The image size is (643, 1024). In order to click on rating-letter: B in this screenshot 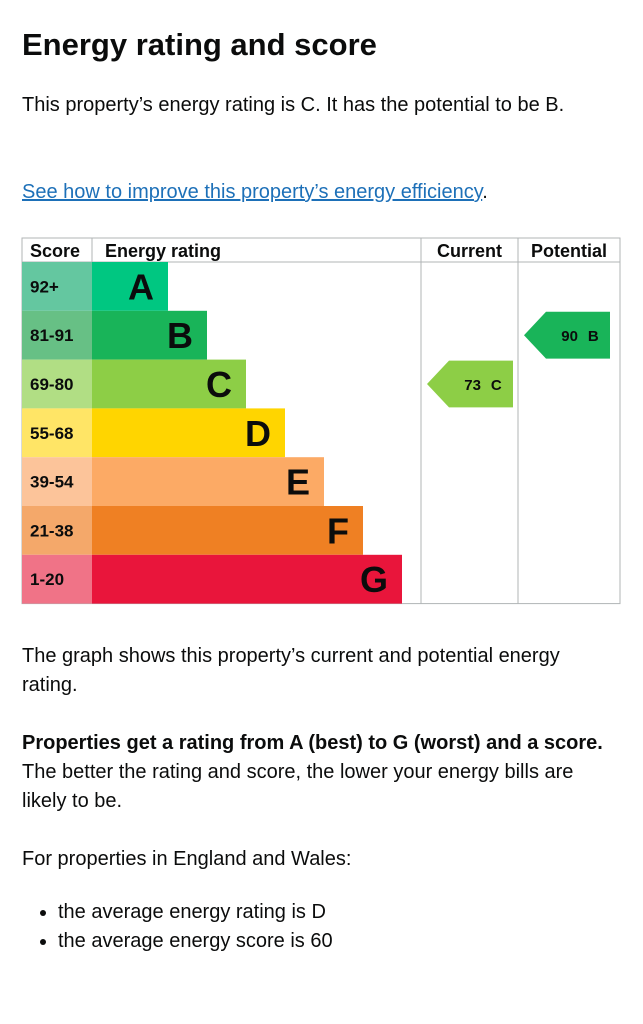, I will do `click(180, 335)`.